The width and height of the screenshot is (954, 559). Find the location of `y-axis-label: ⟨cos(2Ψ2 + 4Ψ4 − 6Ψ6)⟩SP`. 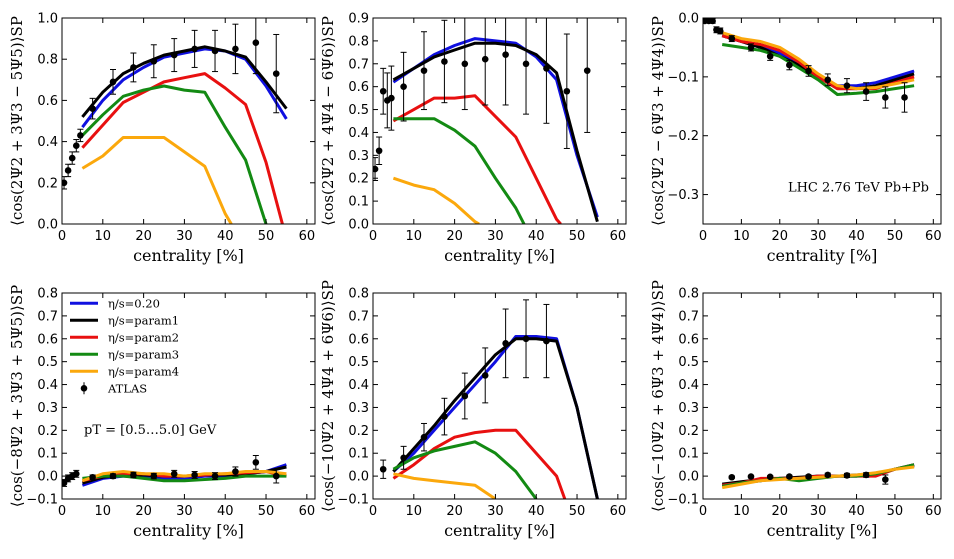

y-axis-label: ⟨cos(2Ψ2 + 4Ψ4 − 6Ψ6)⟩SP is located at coordinates (328, 121).